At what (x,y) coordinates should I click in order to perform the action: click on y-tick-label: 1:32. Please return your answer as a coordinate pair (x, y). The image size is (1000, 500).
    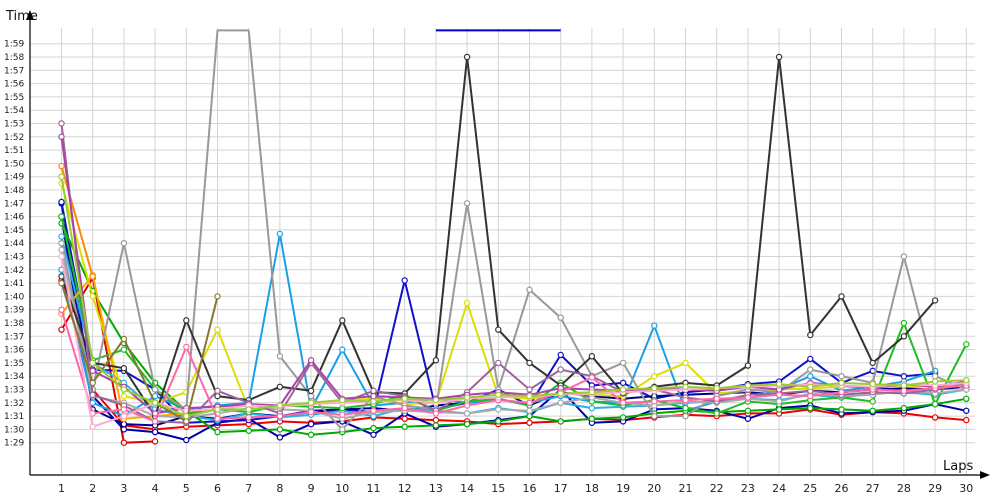
    Looking at the image, I should click on (14, 404).